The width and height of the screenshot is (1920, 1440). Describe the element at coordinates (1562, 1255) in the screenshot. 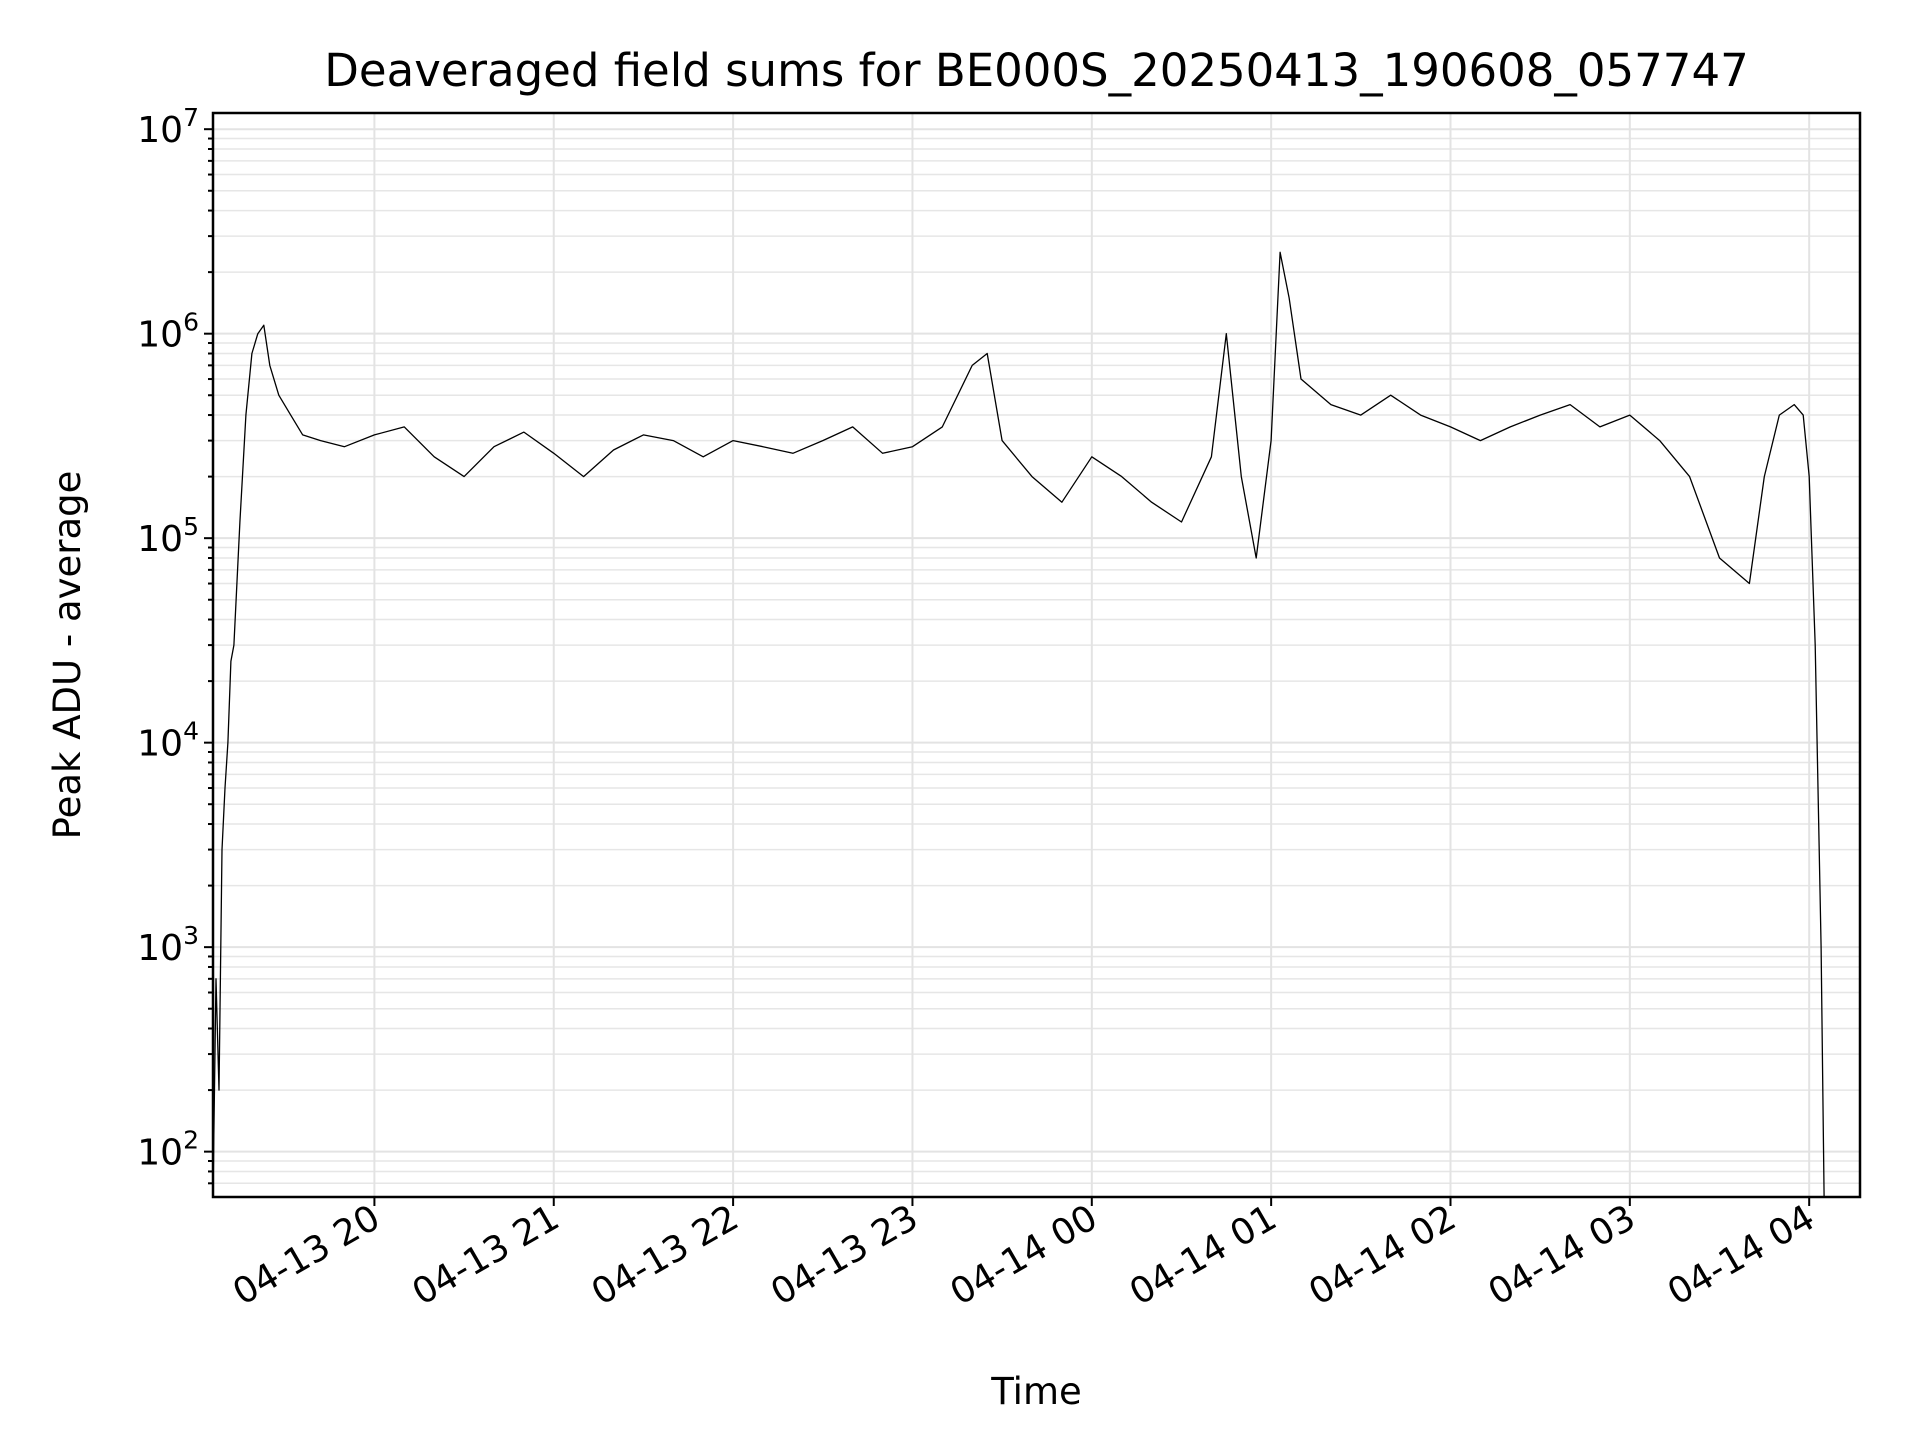

I see `x-tick-label: 04-14 03` at that location.